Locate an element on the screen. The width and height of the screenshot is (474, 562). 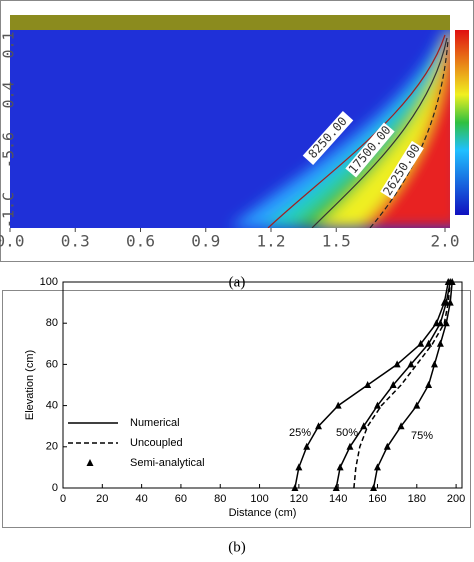
x-tick-label: 40 is located at coordinates (141, 499).